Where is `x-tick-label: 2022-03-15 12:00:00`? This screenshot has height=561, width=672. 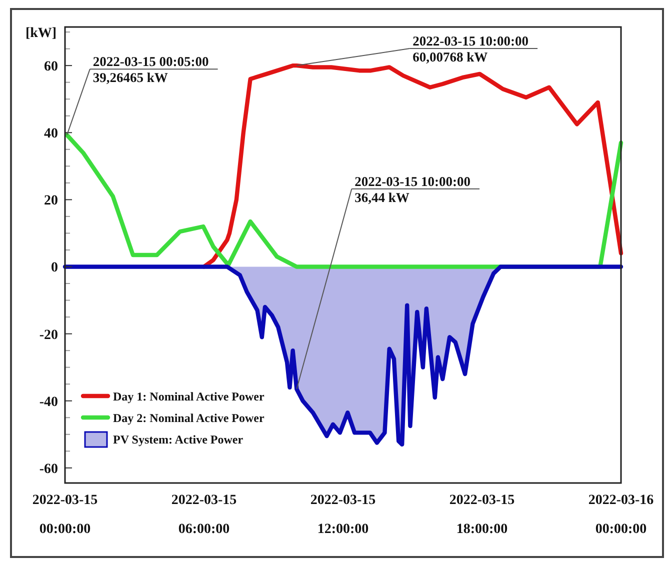
x-tick-label: 2022-03-15 12:00:00 is located at coordinates (343, 515).